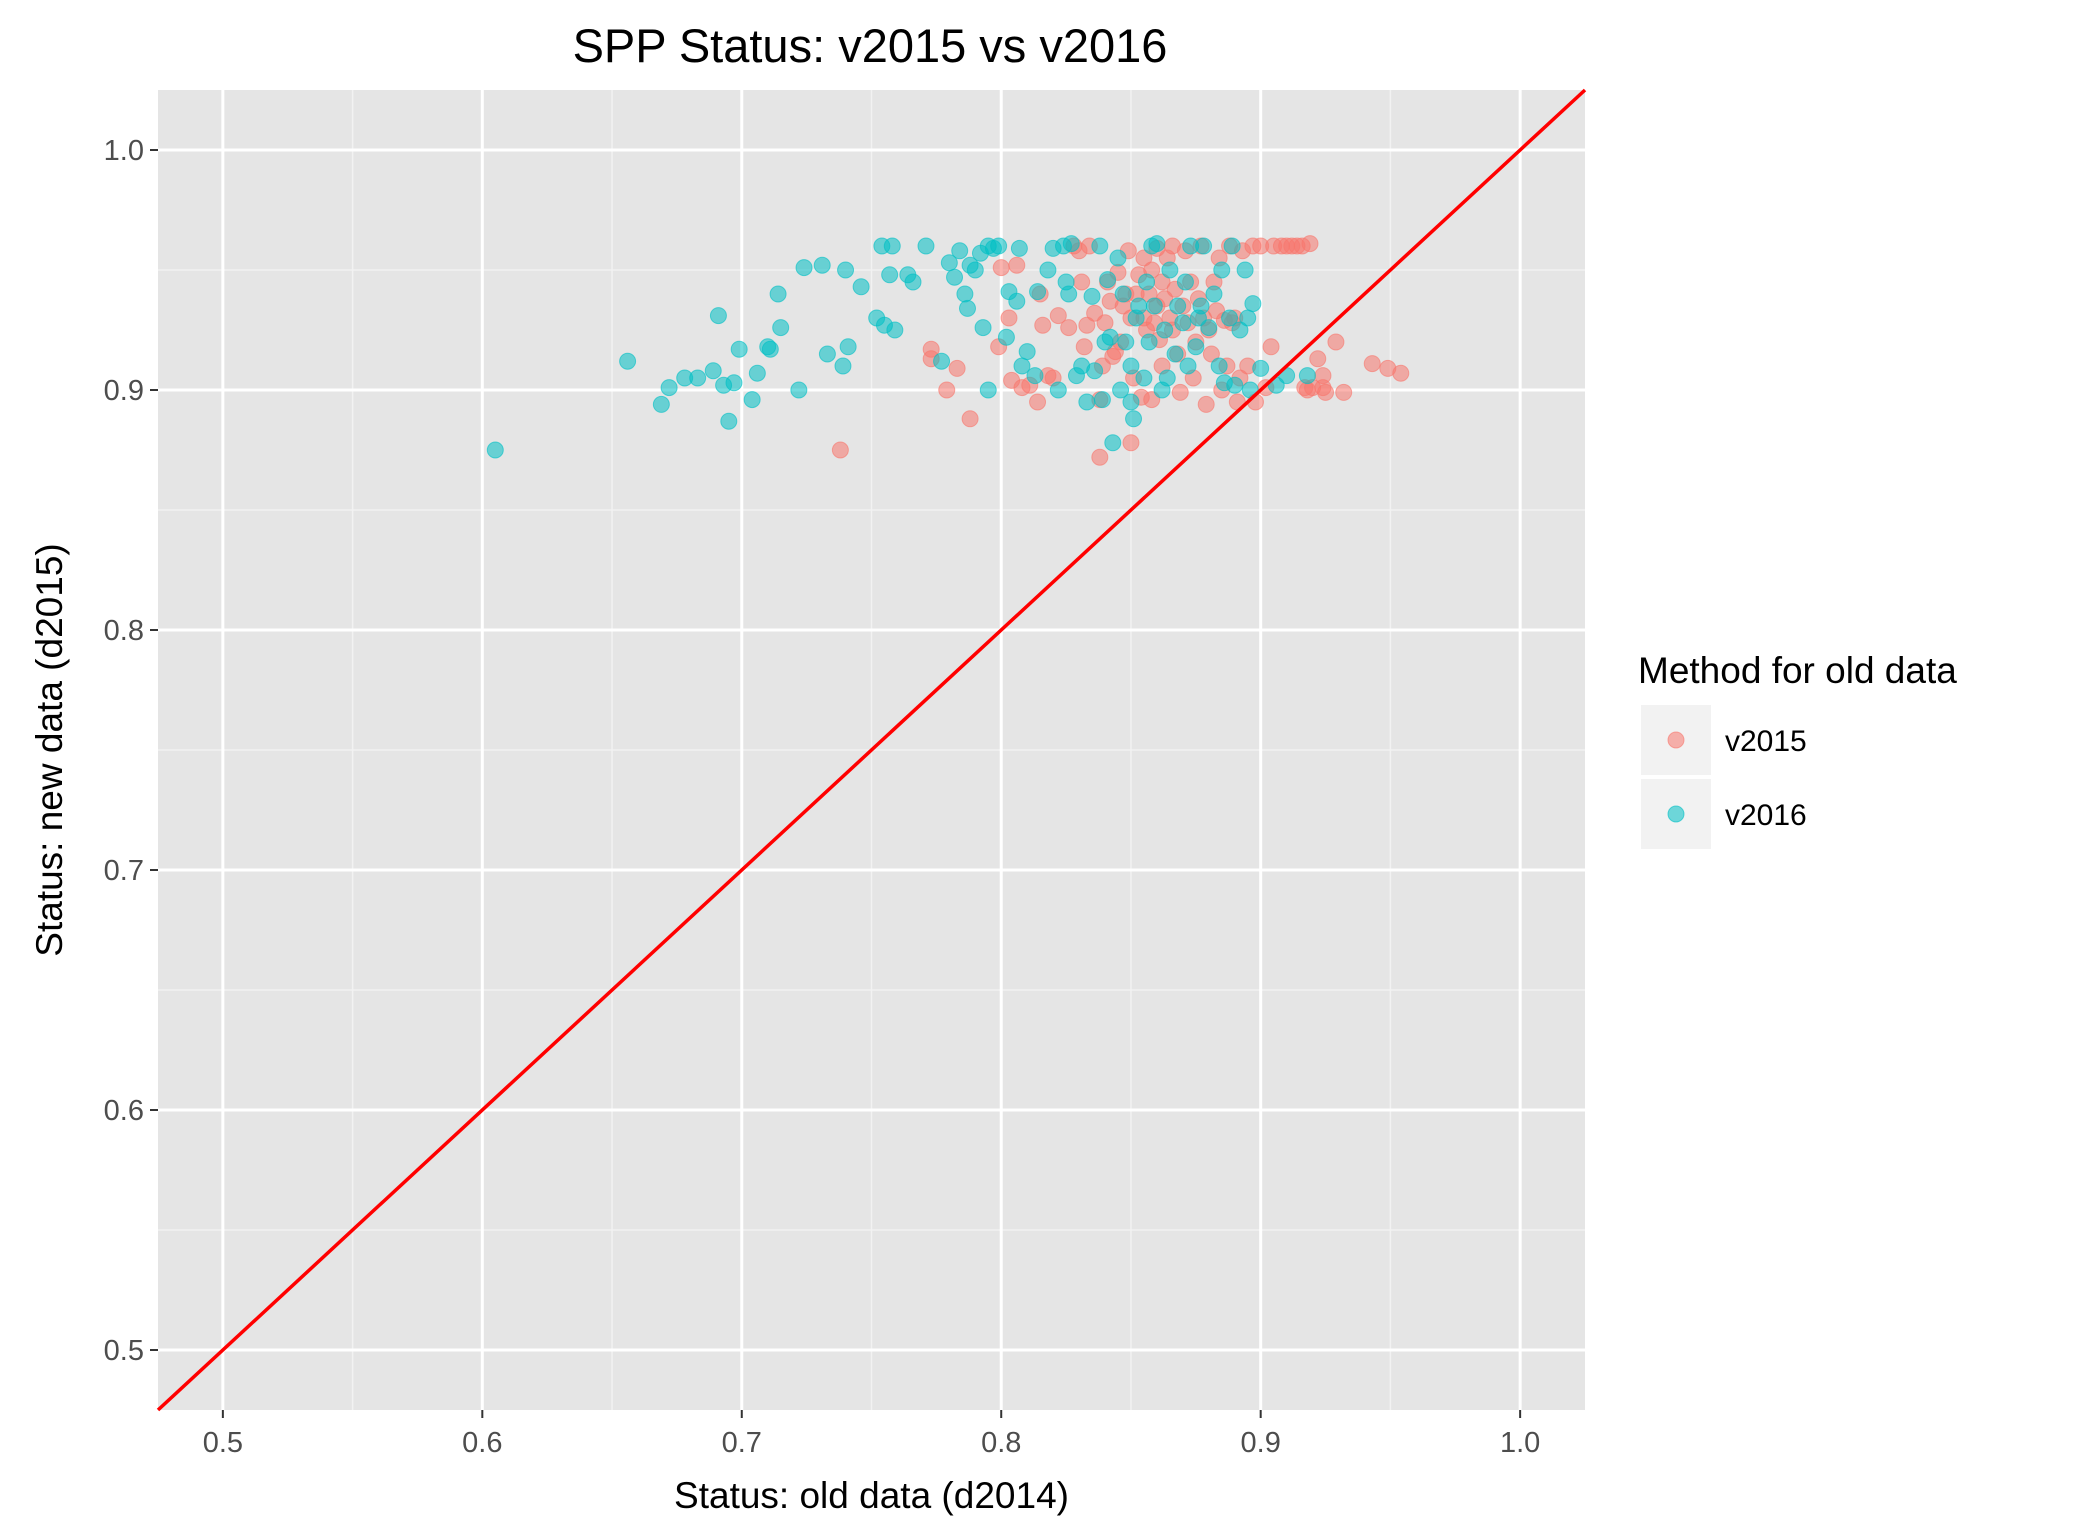  I want to click on y-tick-label: 0.7, so click(124, 871).